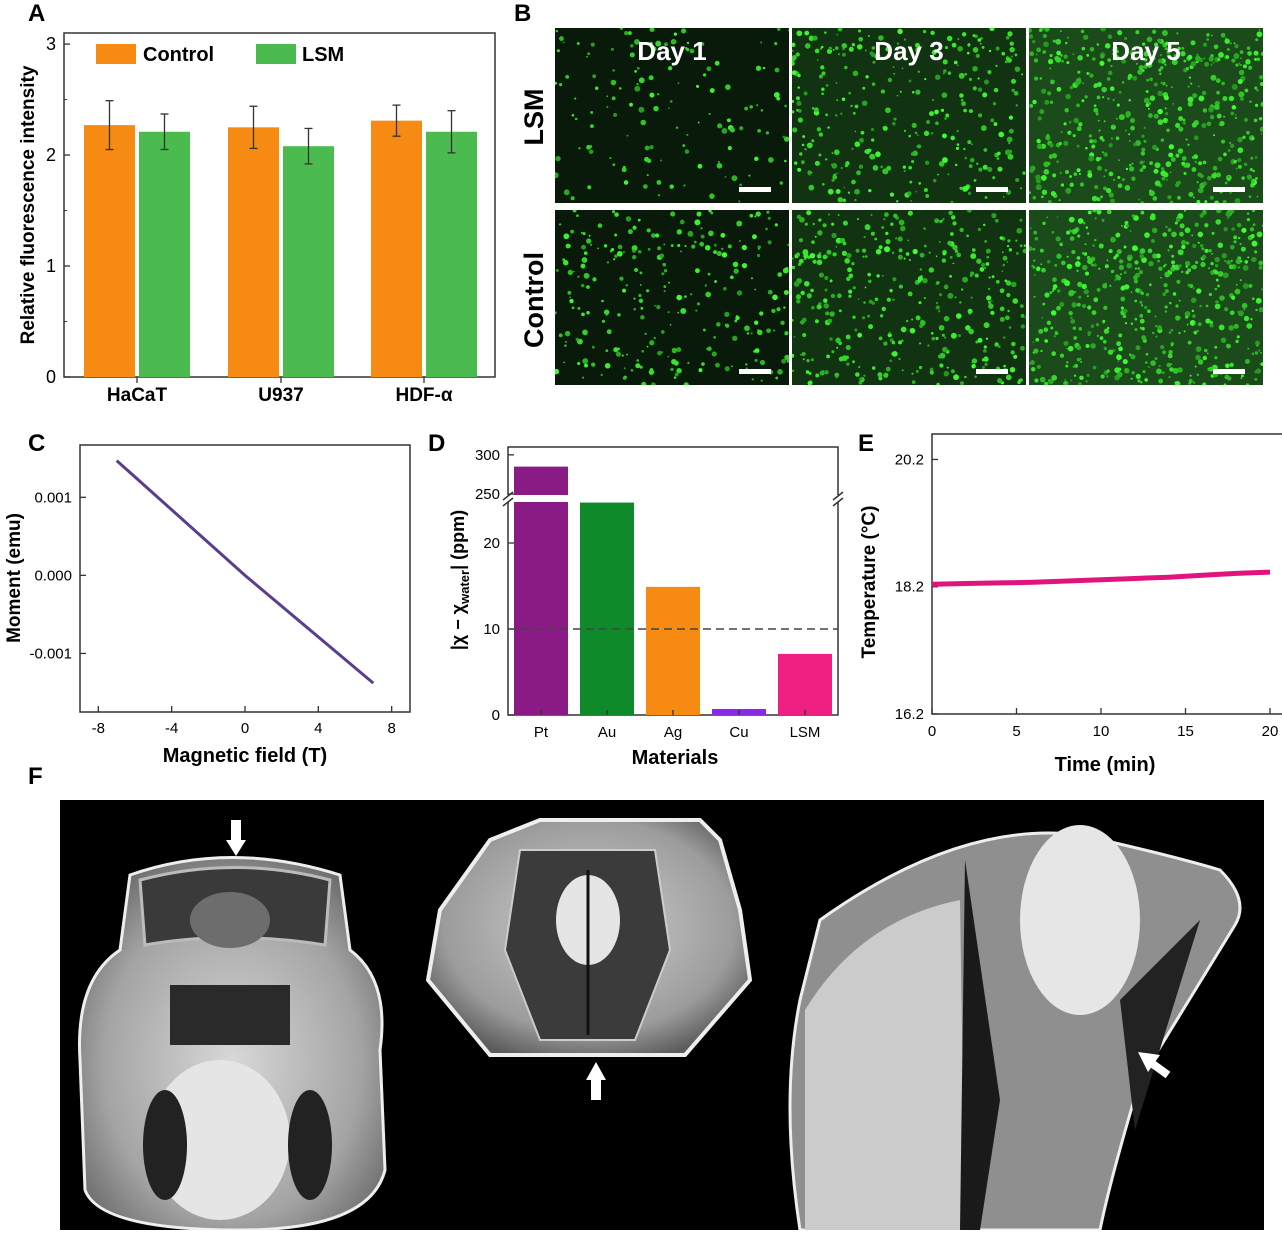  Describe the element at coordinates (1270, 731) in the screenshot. I see `x-tick-label: 20` at that location.